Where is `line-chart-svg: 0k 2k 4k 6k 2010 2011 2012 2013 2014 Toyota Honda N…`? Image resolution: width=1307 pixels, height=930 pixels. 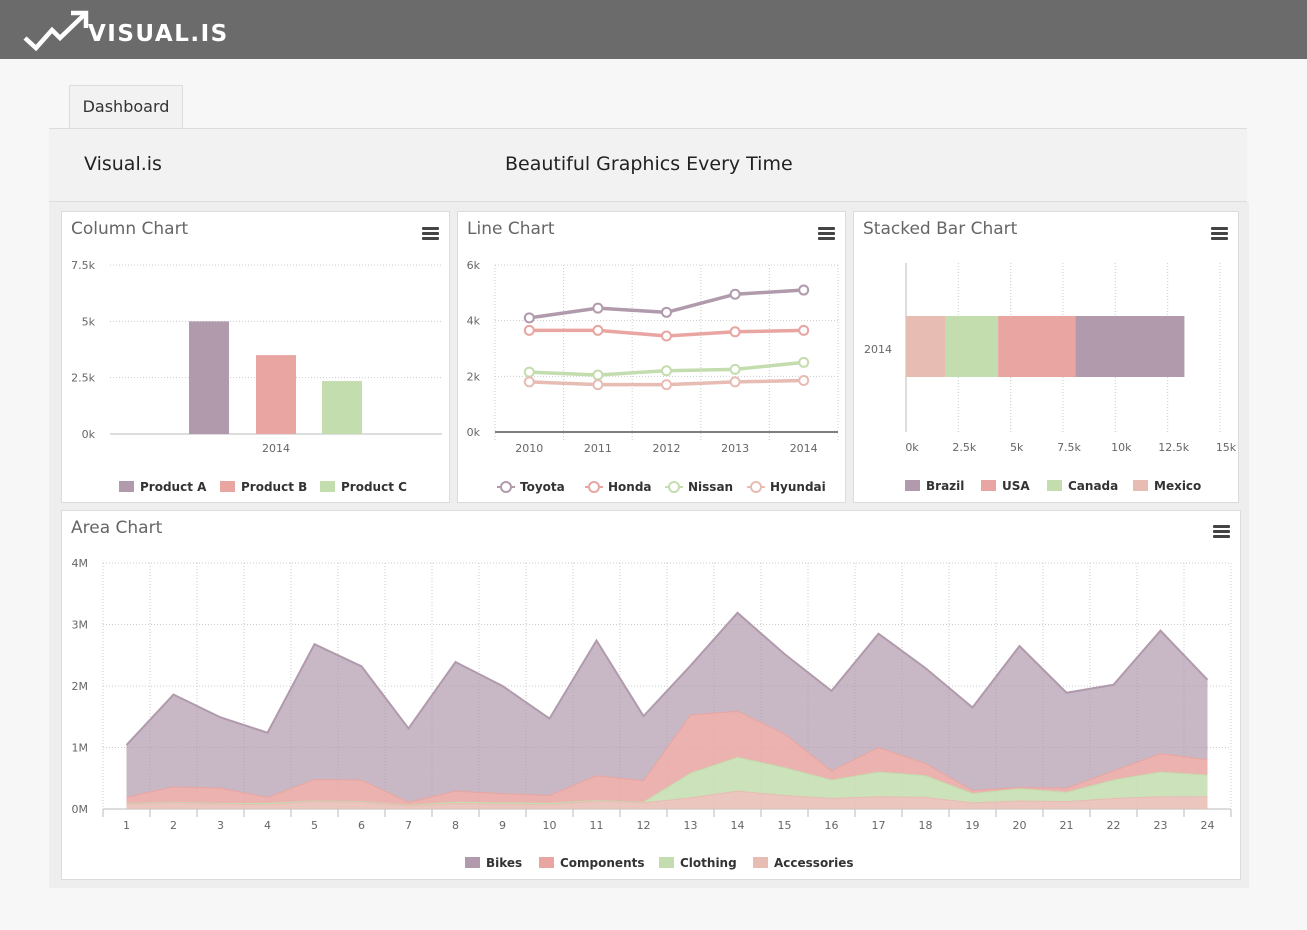
line-chart-svg: 0k 2k 4k 6k 2010 2011 2012 2013 2014 Toyota Honda N… is located at coordinates (653, 376).